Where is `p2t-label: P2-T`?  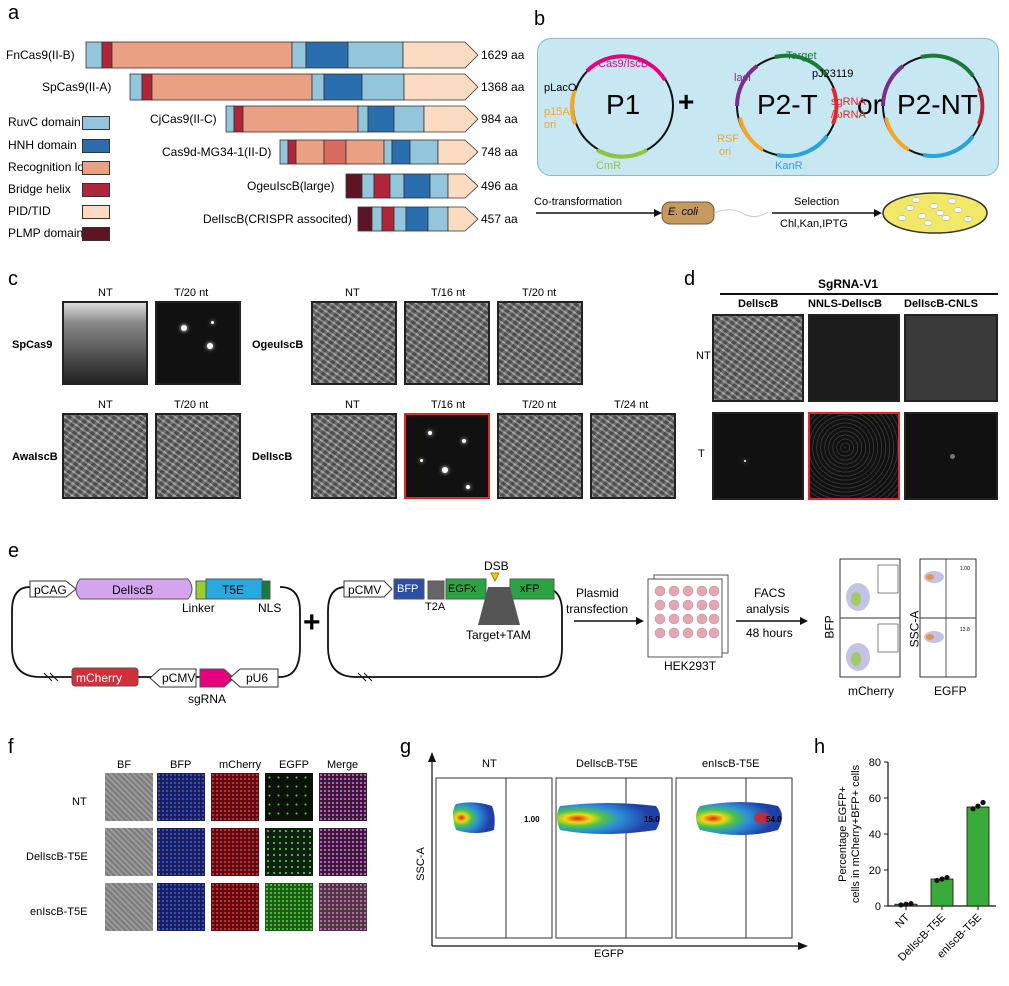 p2t-label: P2-T is located at coordinates (787, 105).